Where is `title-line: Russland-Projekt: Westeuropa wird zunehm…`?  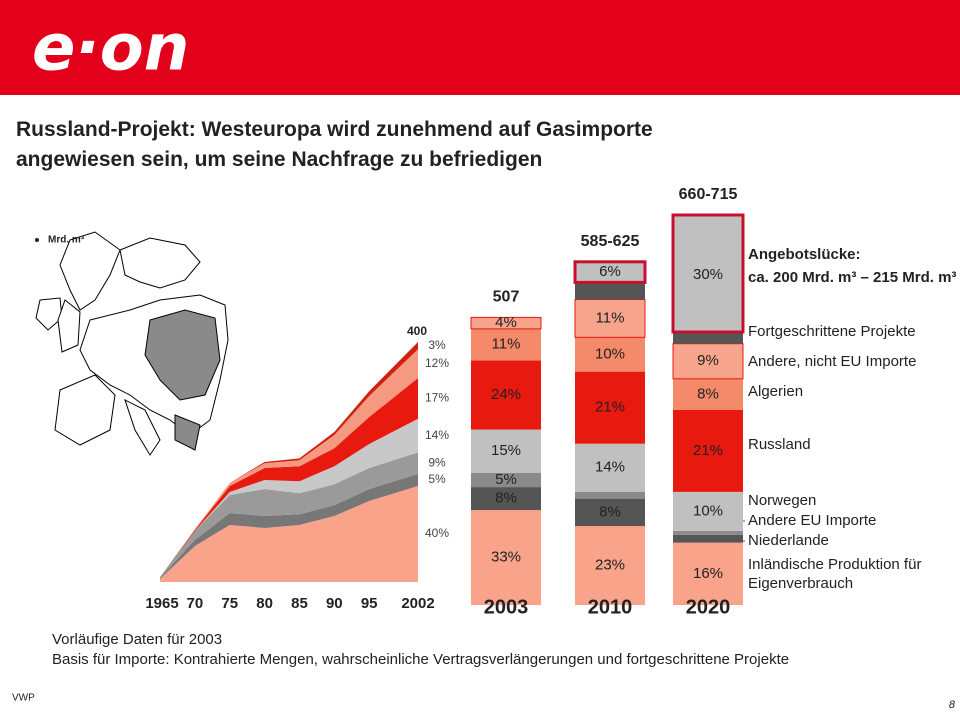 title-line: Russland-Projekt: Westeuropa wird zunehm… is located at coordinates (334, 129).